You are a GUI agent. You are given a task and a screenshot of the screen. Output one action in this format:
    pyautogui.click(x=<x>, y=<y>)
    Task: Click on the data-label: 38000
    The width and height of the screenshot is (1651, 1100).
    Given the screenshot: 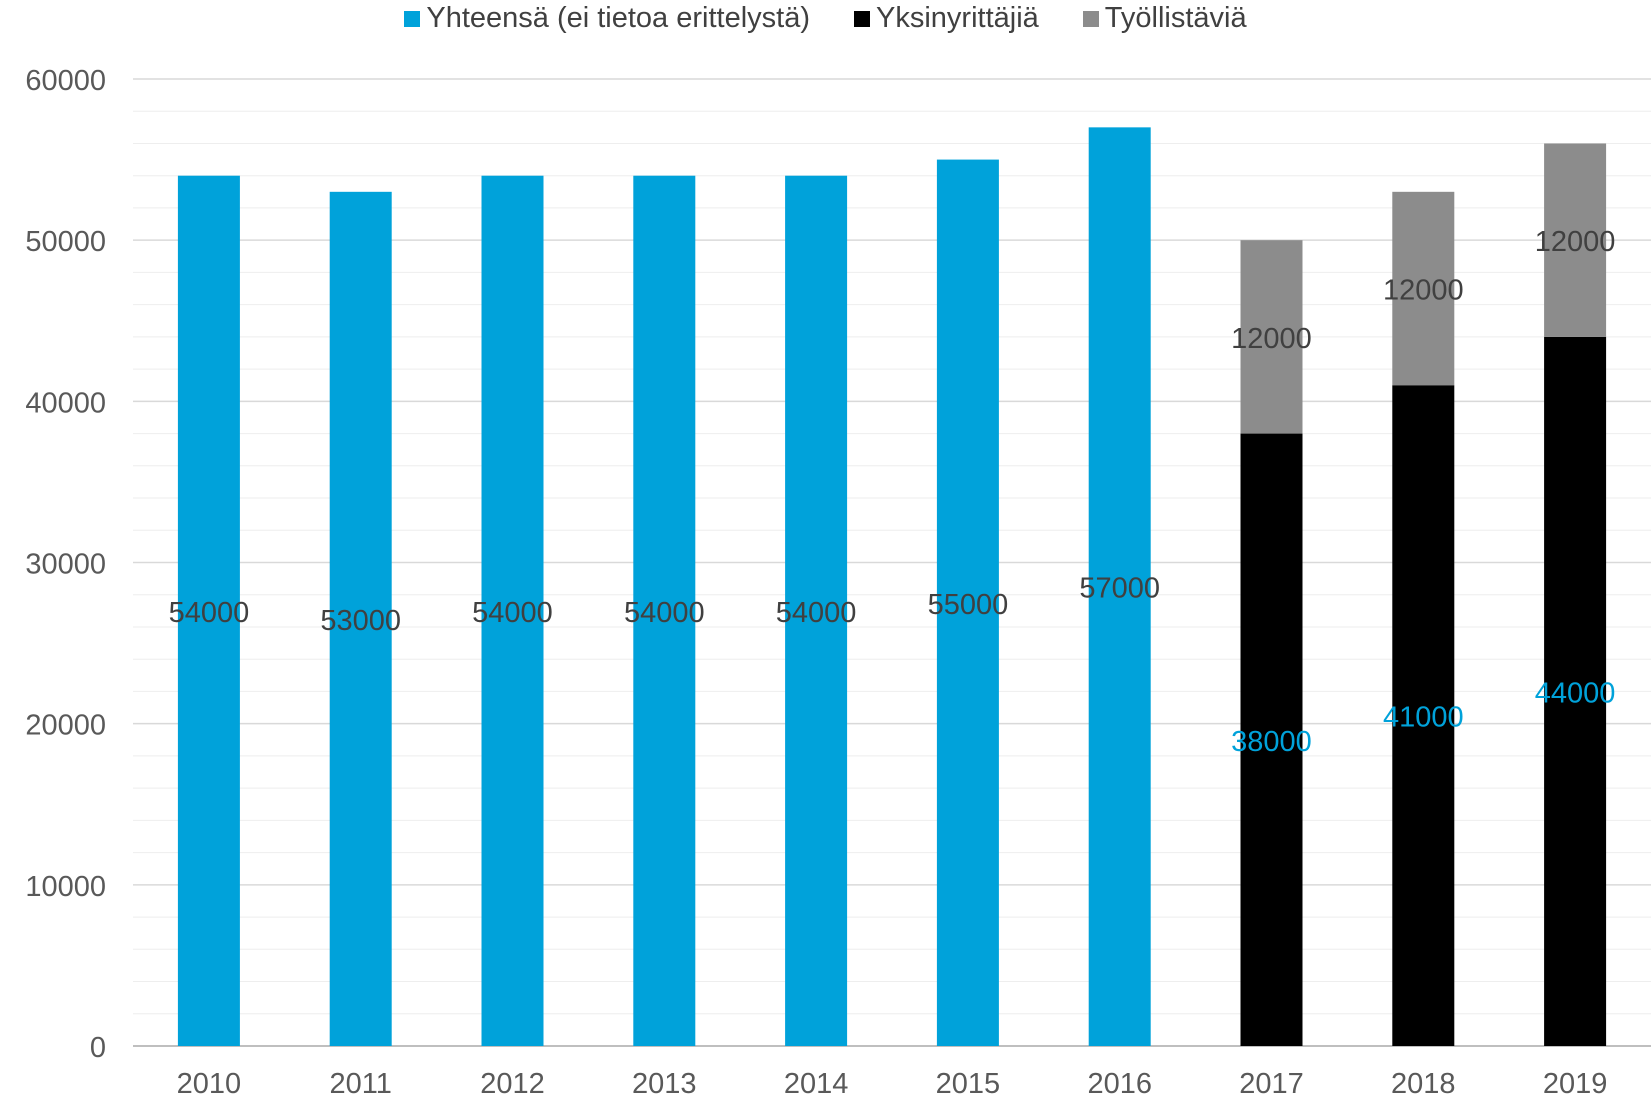 What is the action you would take?
    pyautogui.click(x=1271, y=742)
    